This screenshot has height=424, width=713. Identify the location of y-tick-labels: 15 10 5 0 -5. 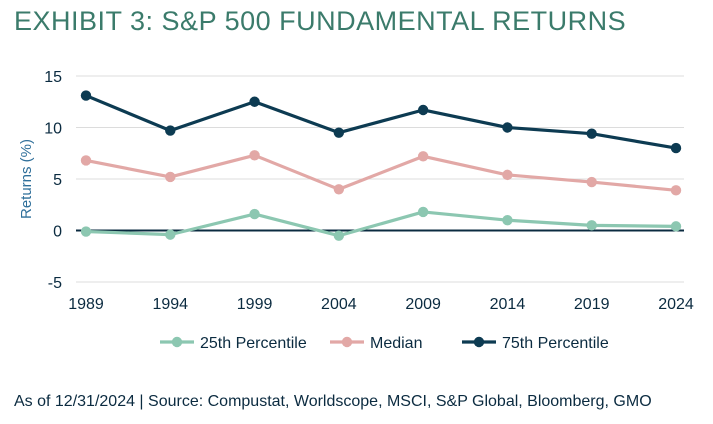
(53, 180).